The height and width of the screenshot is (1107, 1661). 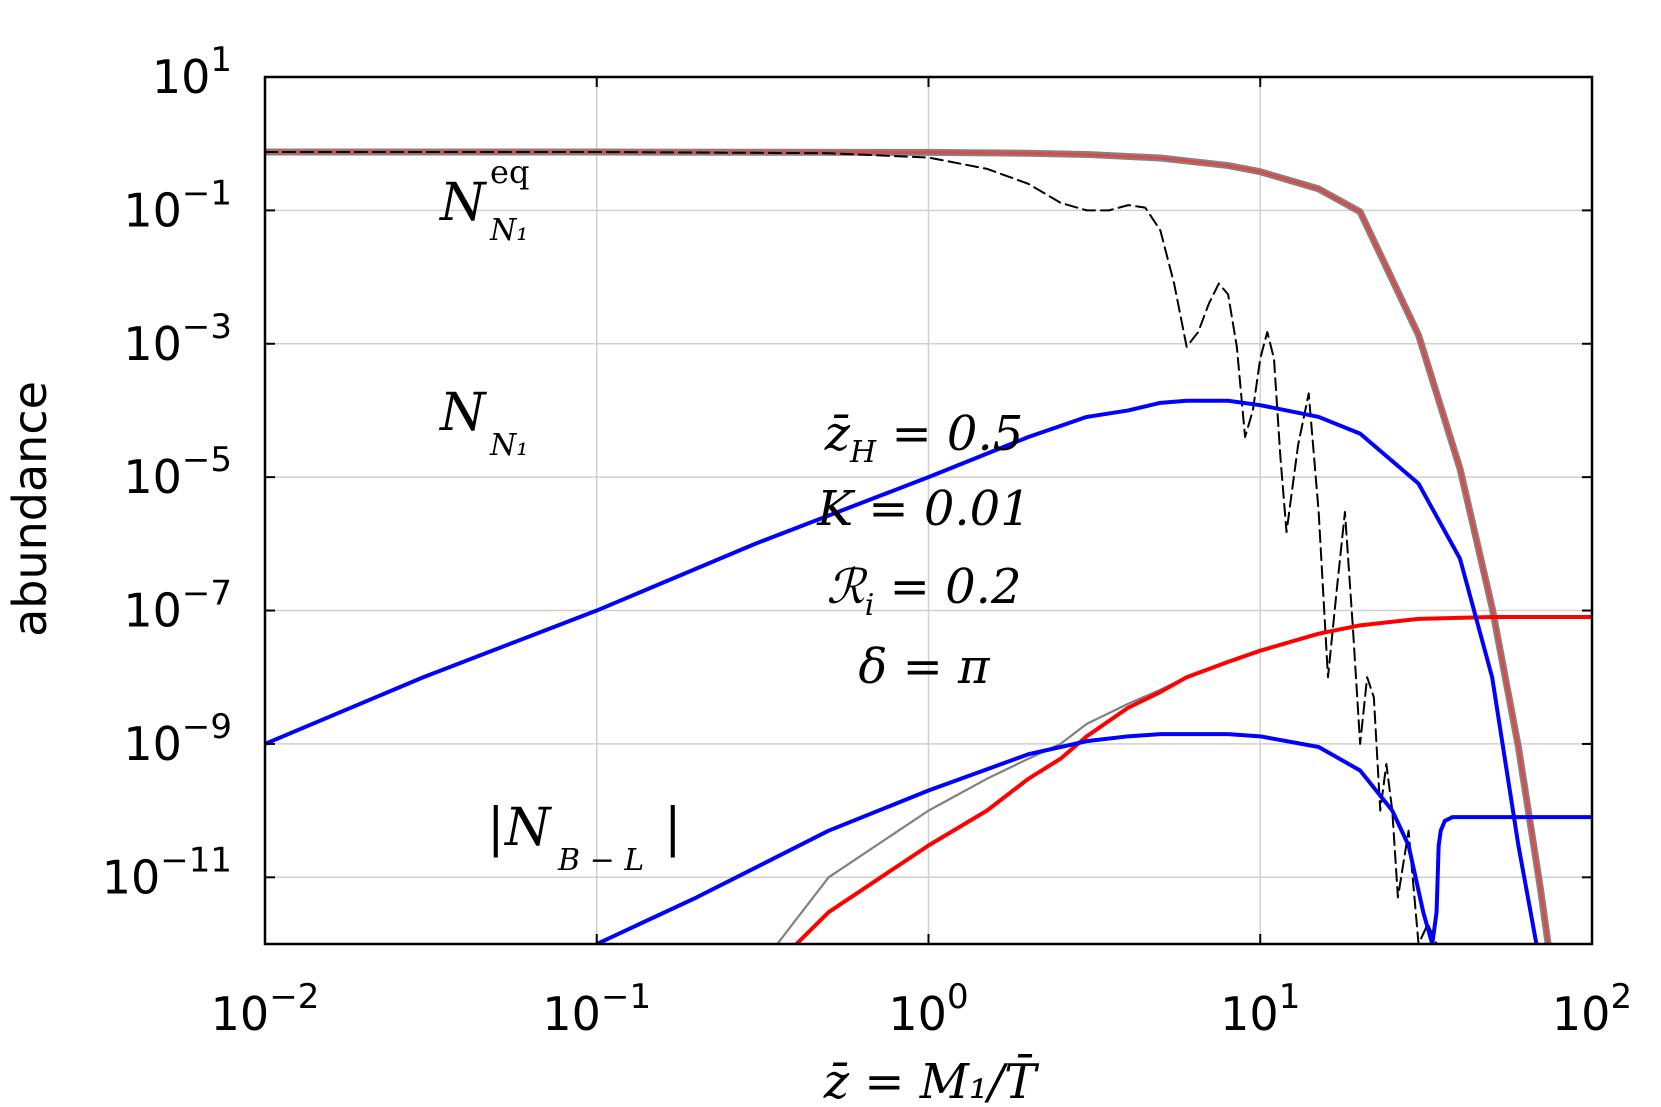 What do you see at coordinates (924, 667) in the screenshot?
I see `svg-text: δ = π` at bounding box center [924, 667].